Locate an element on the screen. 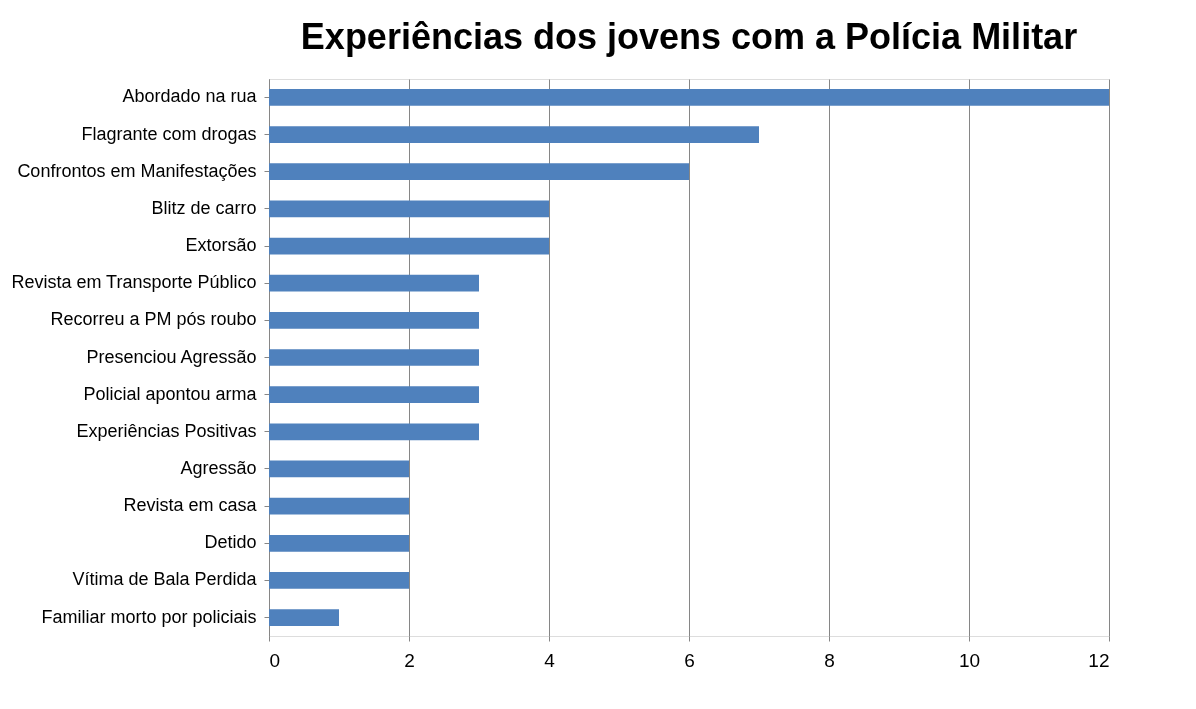  chart-title: Experiências dos jovens com a Polícia Militar is located at coordinates (689, 36).